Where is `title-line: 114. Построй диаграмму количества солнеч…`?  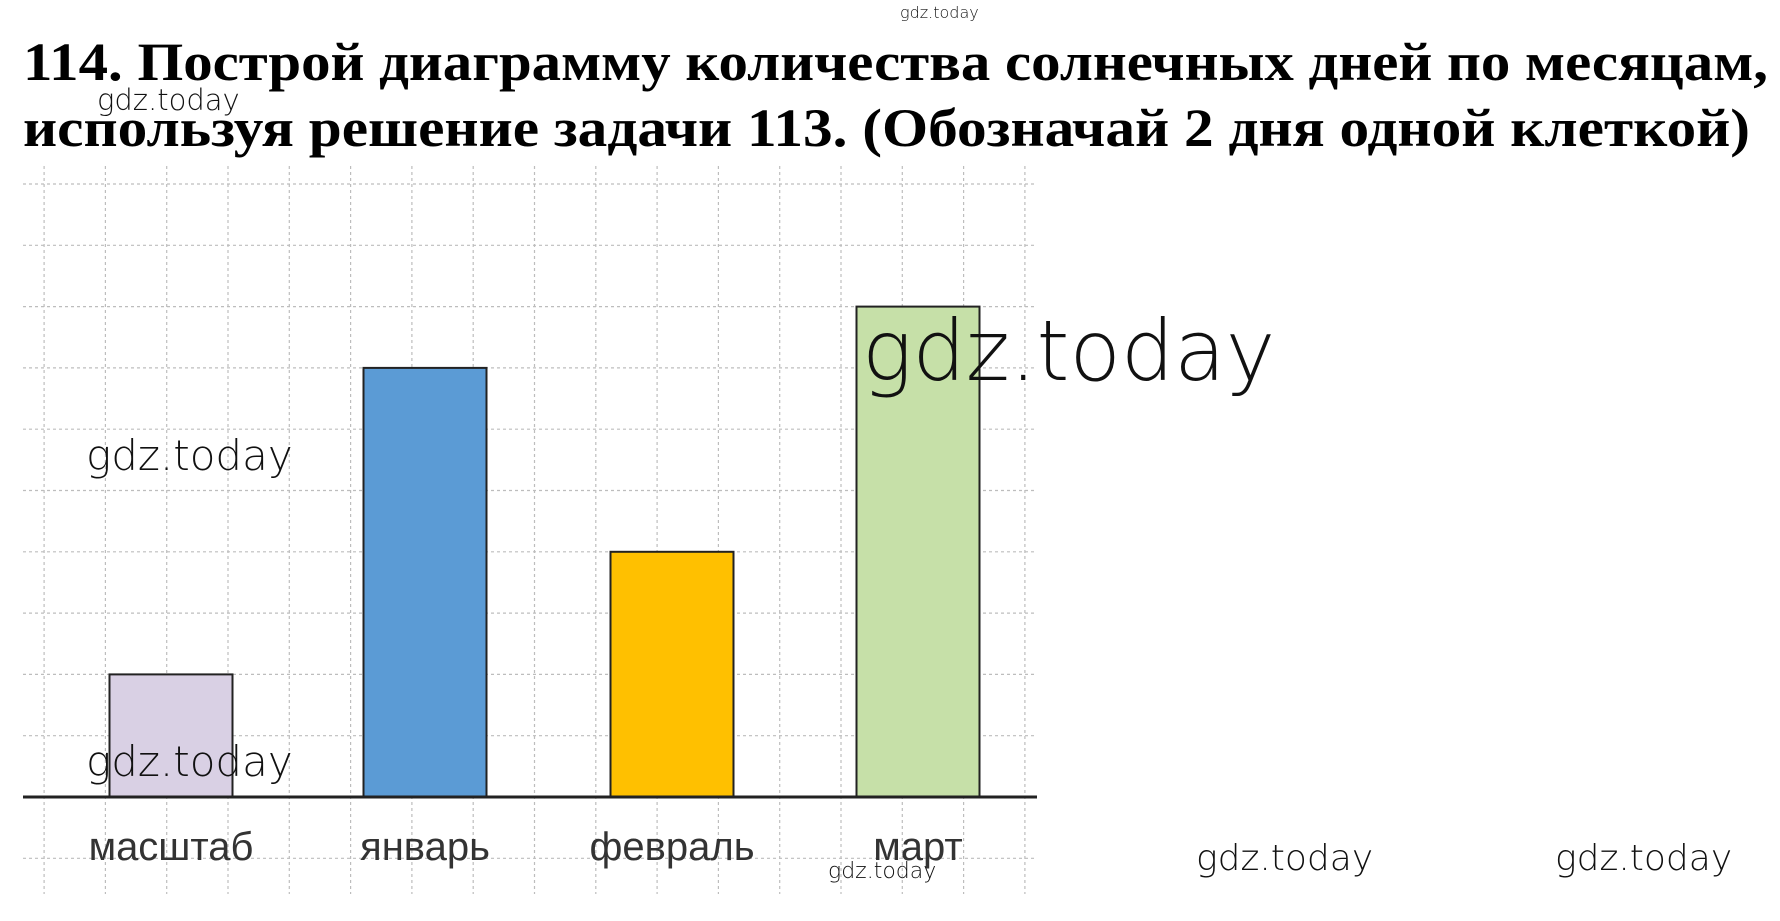 title-line: 114. Построй диаграмму количества солнеч… is located at coordinates (895, 62).